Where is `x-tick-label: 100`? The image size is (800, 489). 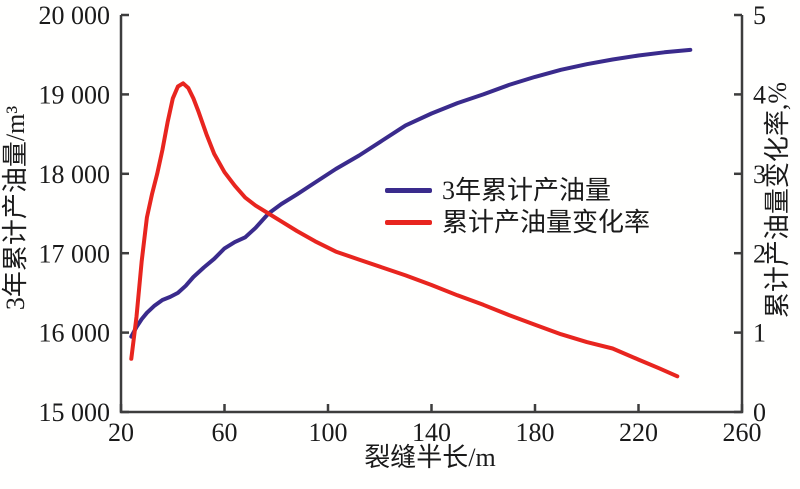
x-tick-label: 100 is located at coordinates (328, 432).